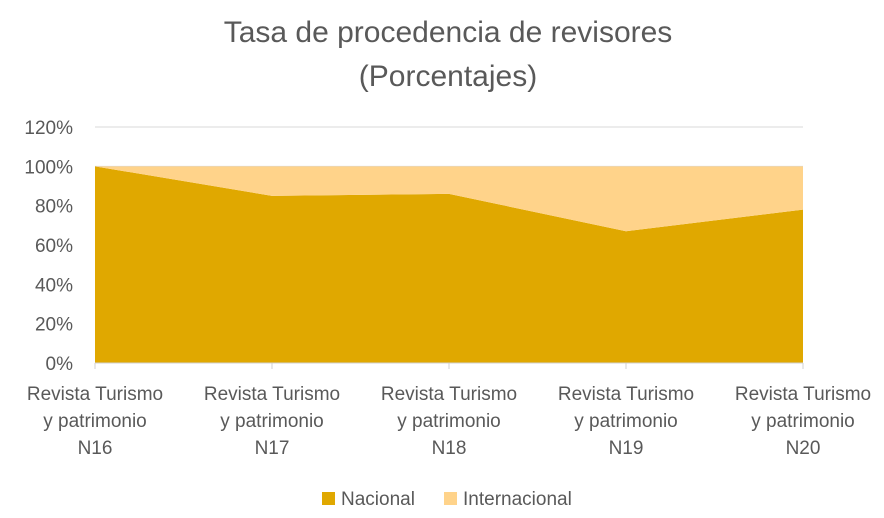  Describe the element at coordinates (54, 325) in the screenshot. I see `y-tick-label: 20%` at that location.